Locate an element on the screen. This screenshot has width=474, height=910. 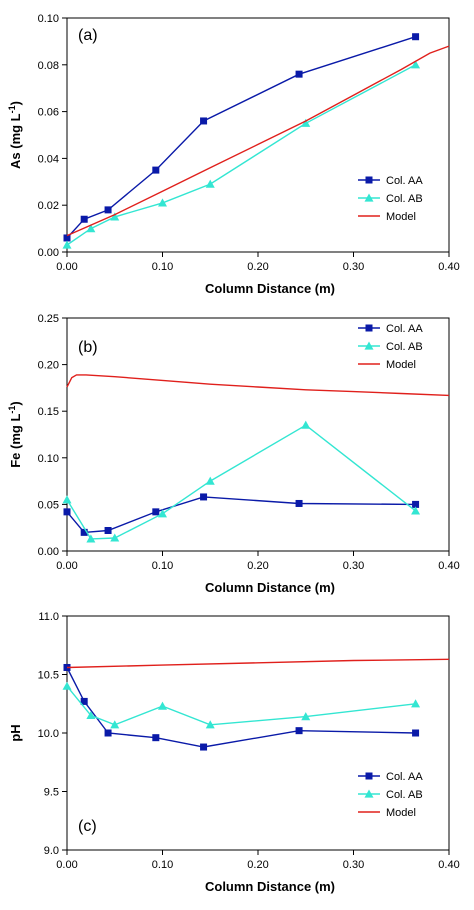
series-line-col-aa is located at coordinates (241, 707).